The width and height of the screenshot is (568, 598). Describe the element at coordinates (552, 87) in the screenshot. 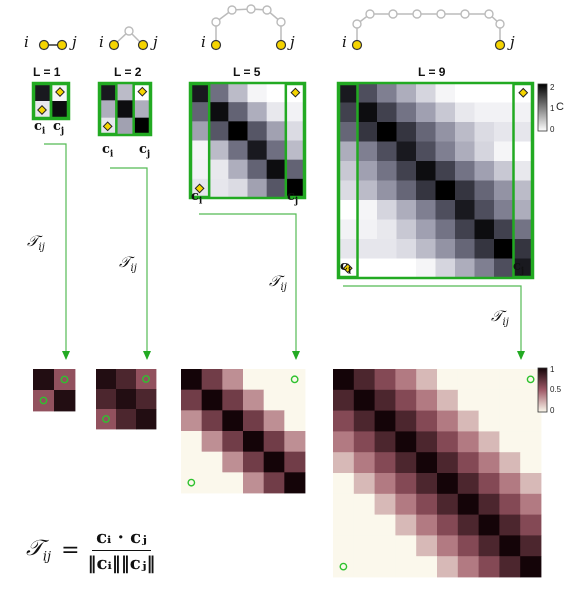

I see `cbar-top-tick-high: 2` at that location.